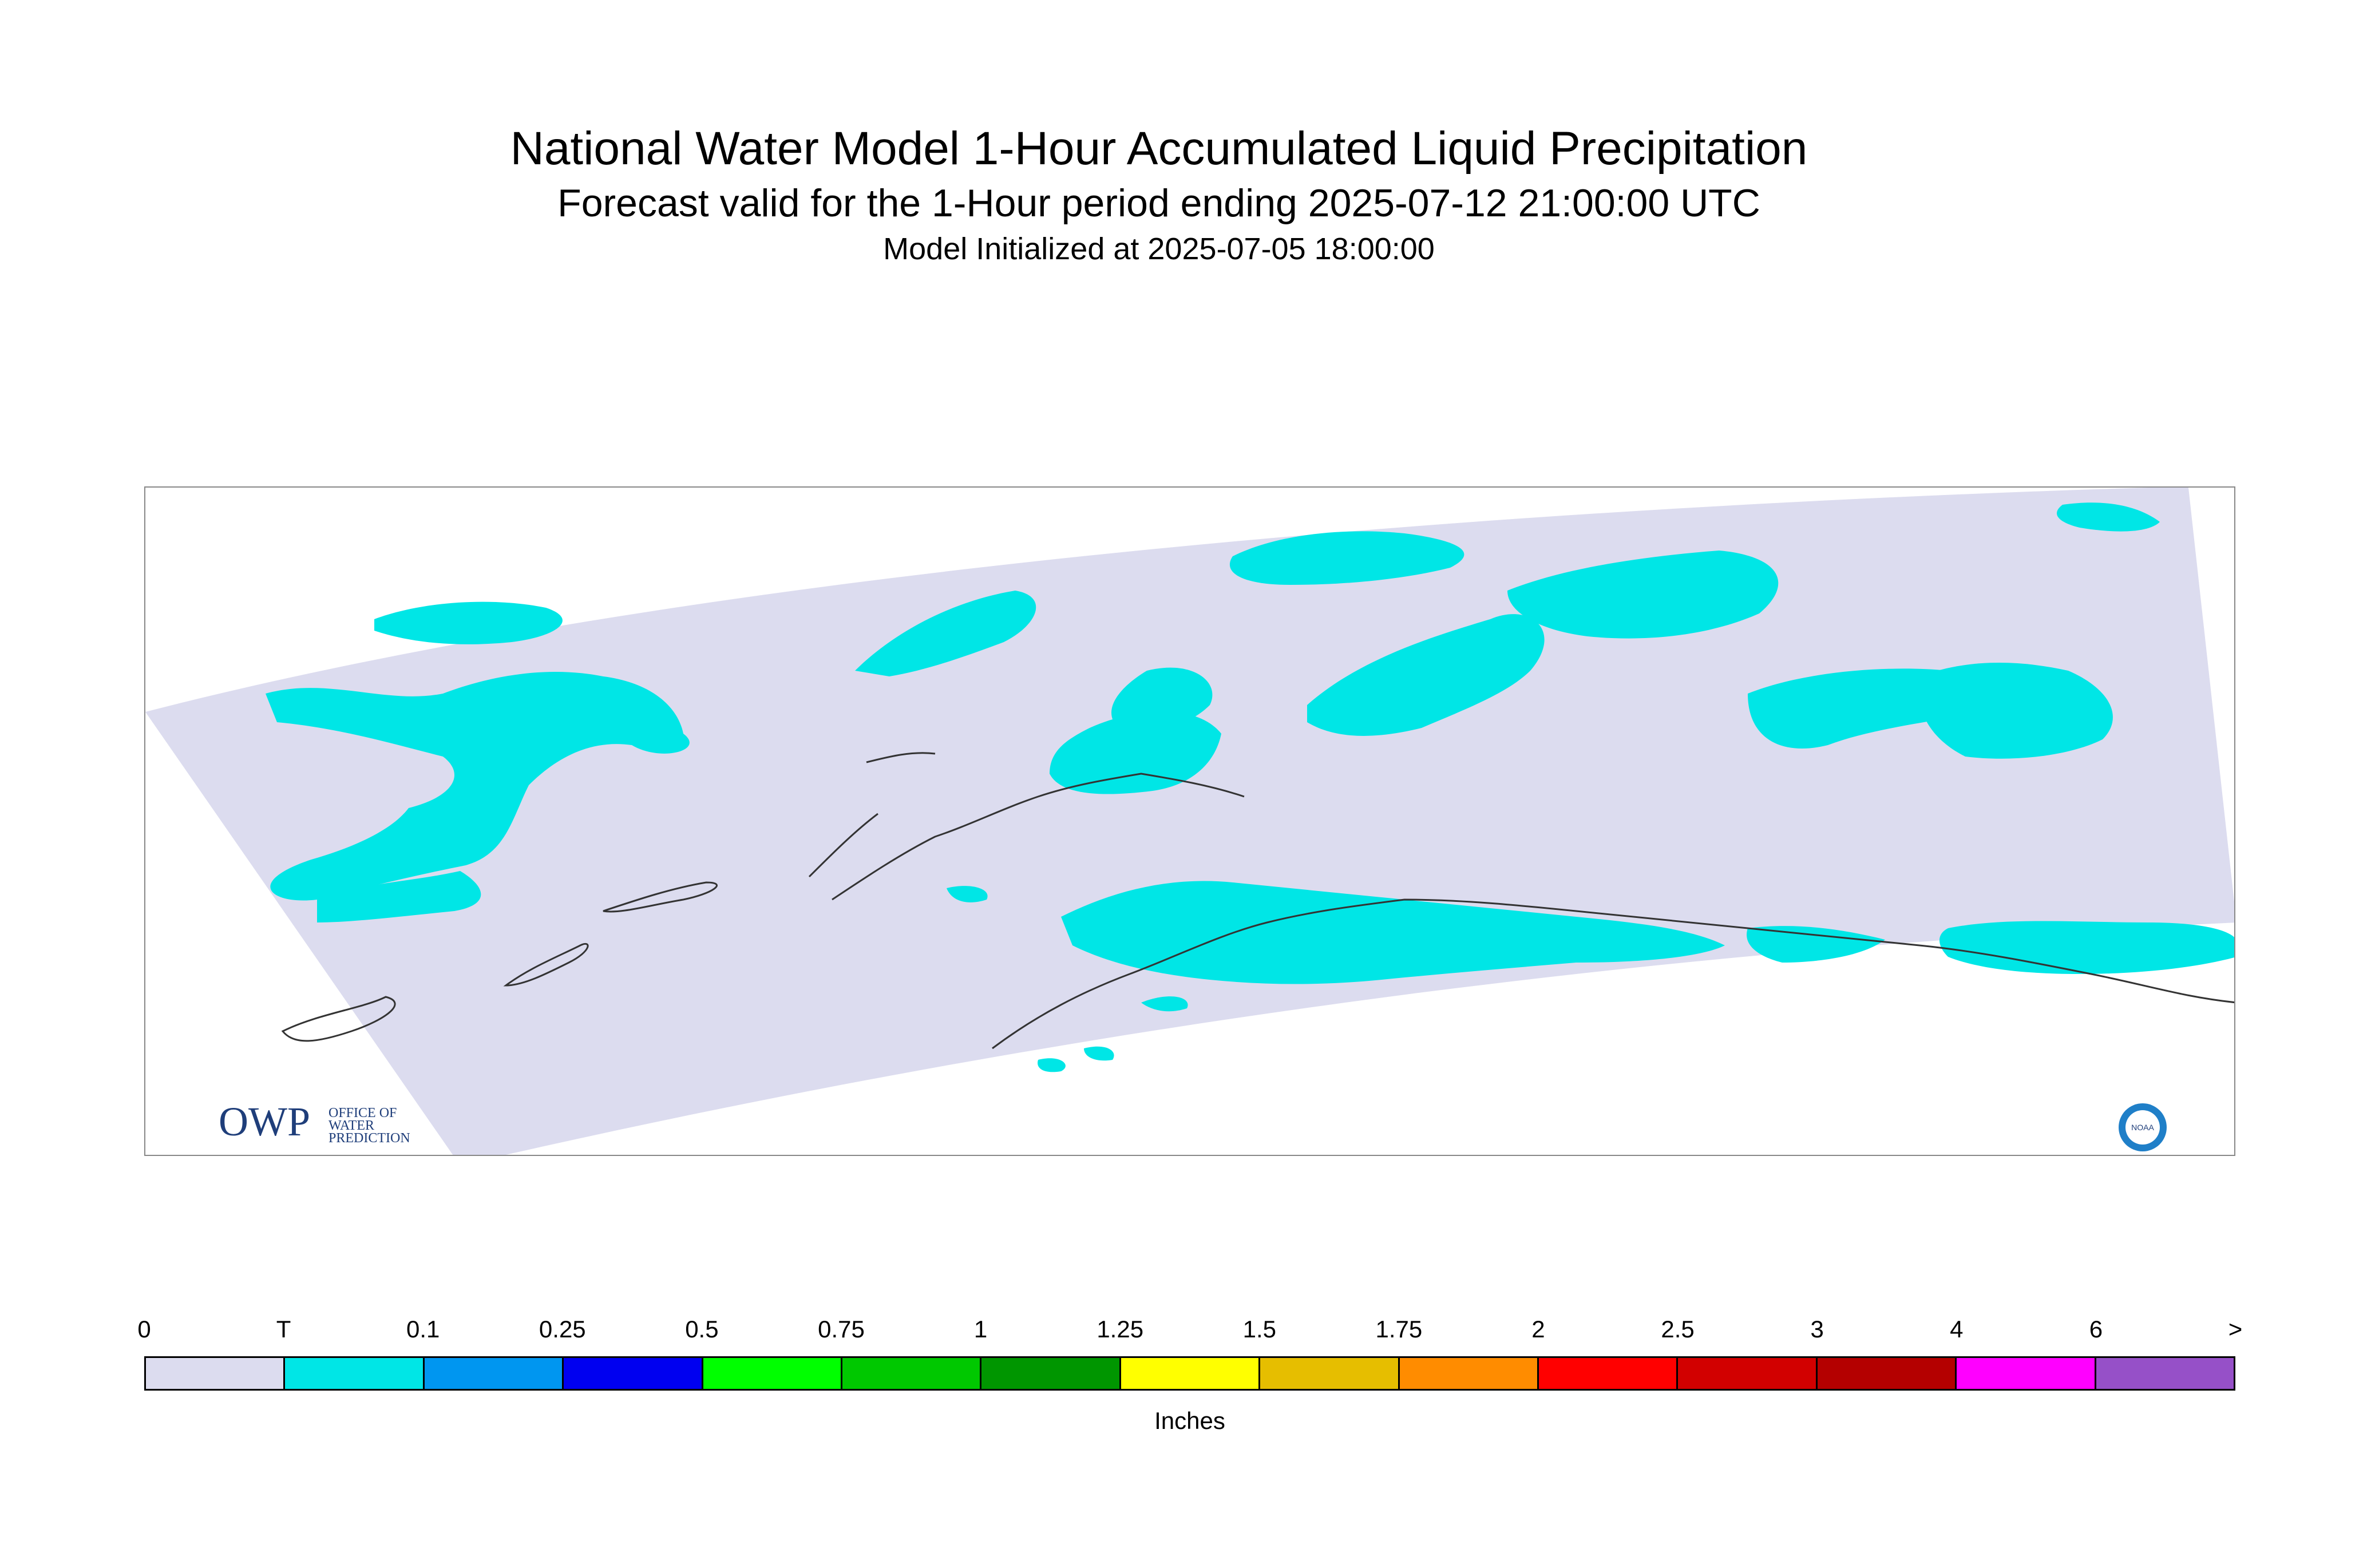 Image resolution: width=2375 pixels, height=1568 pixels. Describe the element at coordinates (264, 1122) in the screenshot. I see `owp-logo-mark: OWP` at that location.